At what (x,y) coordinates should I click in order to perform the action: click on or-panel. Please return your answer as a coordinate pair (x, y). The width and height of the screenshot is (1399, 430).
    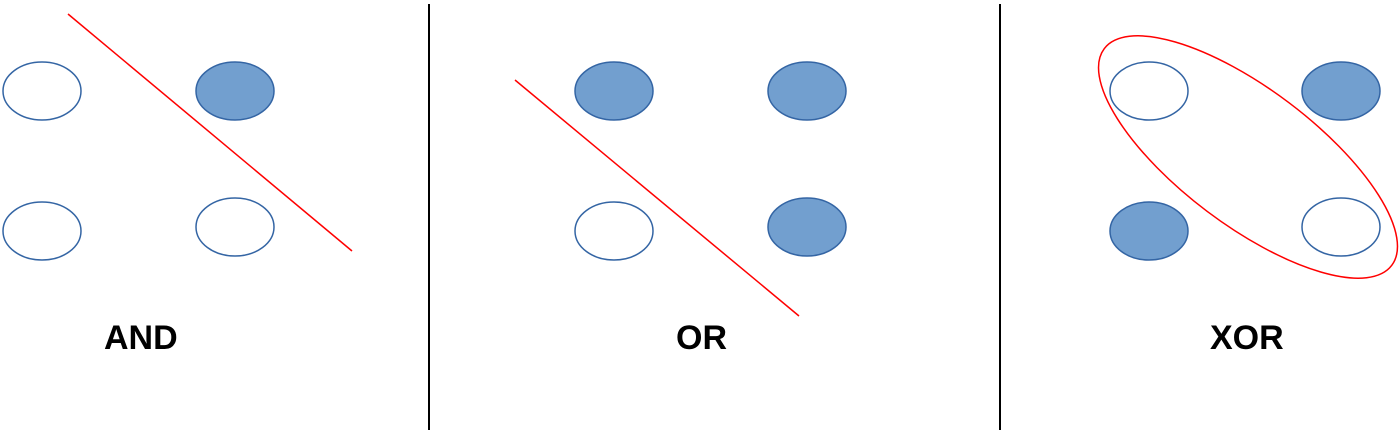
    Looking at the image, I should click on (680, 189).